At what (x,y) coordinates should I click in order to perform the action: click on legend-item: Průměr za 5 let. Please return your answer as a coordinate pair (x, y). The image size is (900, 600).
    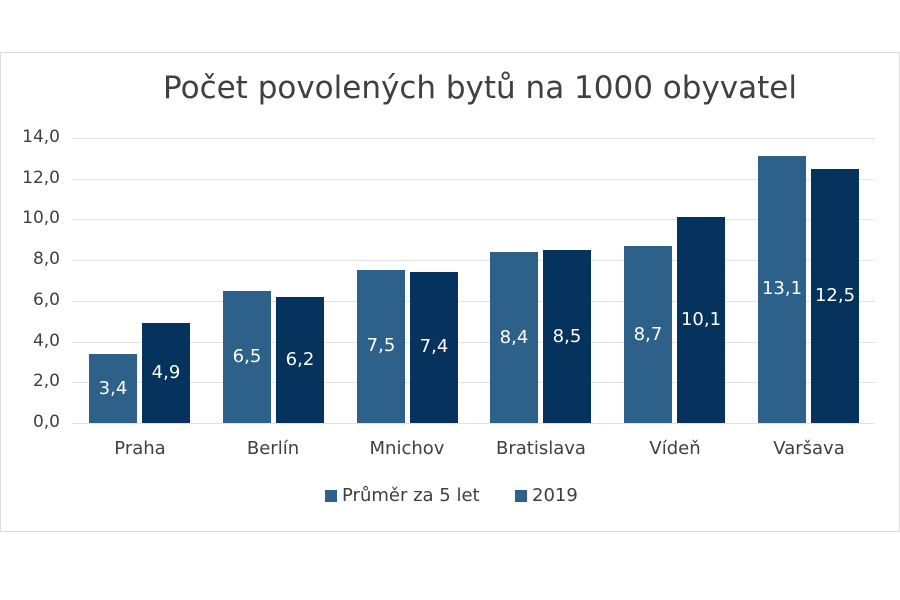
    Looking at the image, I should click on (402, 495).